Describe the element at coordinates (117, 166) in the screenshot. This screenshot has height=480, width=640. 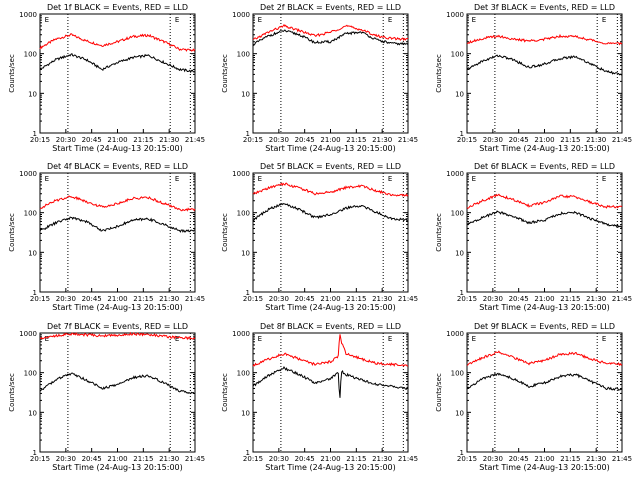
I see `chart-title: Det 4f BLACK = Events, RED = LLD` at that location.